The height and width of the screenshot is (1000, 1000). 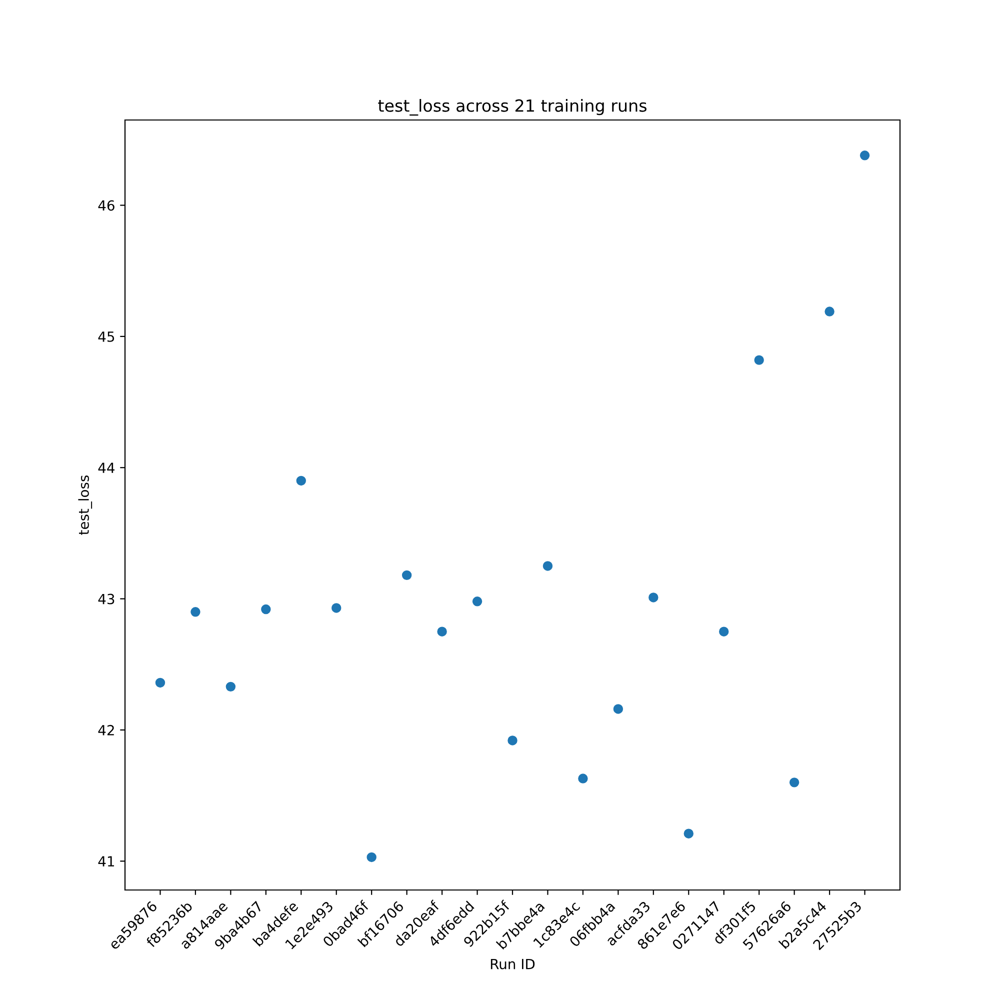 I want to click on y-tick-label: 45, so click(x=106, y=337).